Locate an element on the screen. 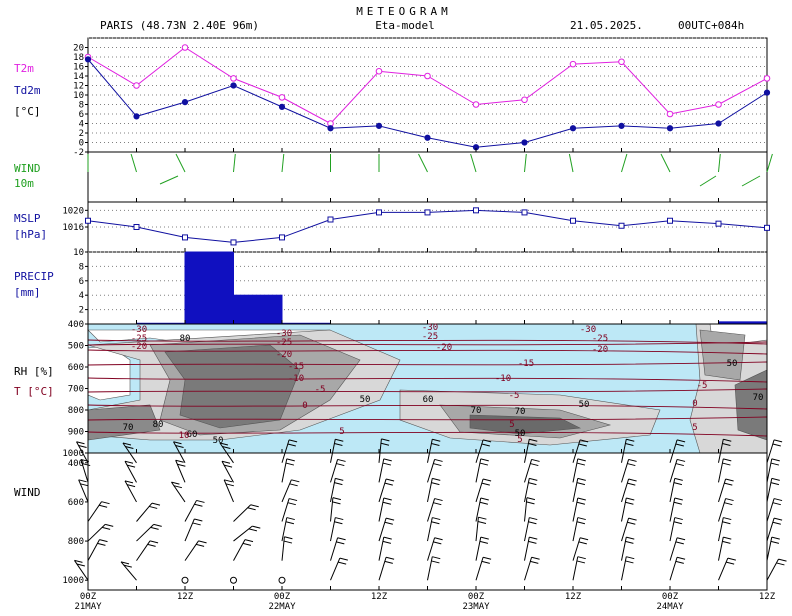 Image resolution: width=792 pixels, height=616 pixels. y-tick-label: 2 is located at coordinates (81, 134).